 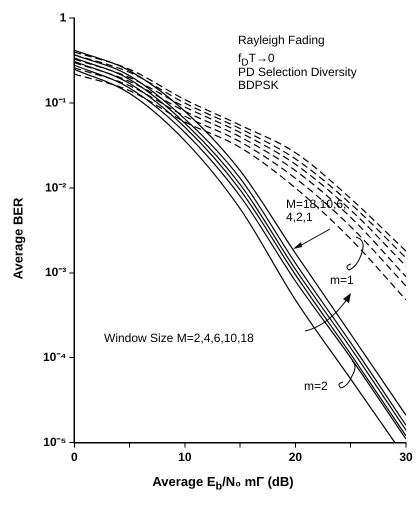 I want to click on y-axis-title: Average BER, so click(x=18, y=238).